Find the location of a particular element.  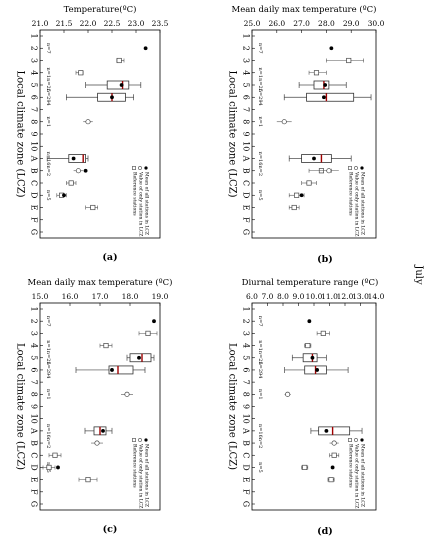

y-tick-label: 7.0 is located at coordinates (268, 296).